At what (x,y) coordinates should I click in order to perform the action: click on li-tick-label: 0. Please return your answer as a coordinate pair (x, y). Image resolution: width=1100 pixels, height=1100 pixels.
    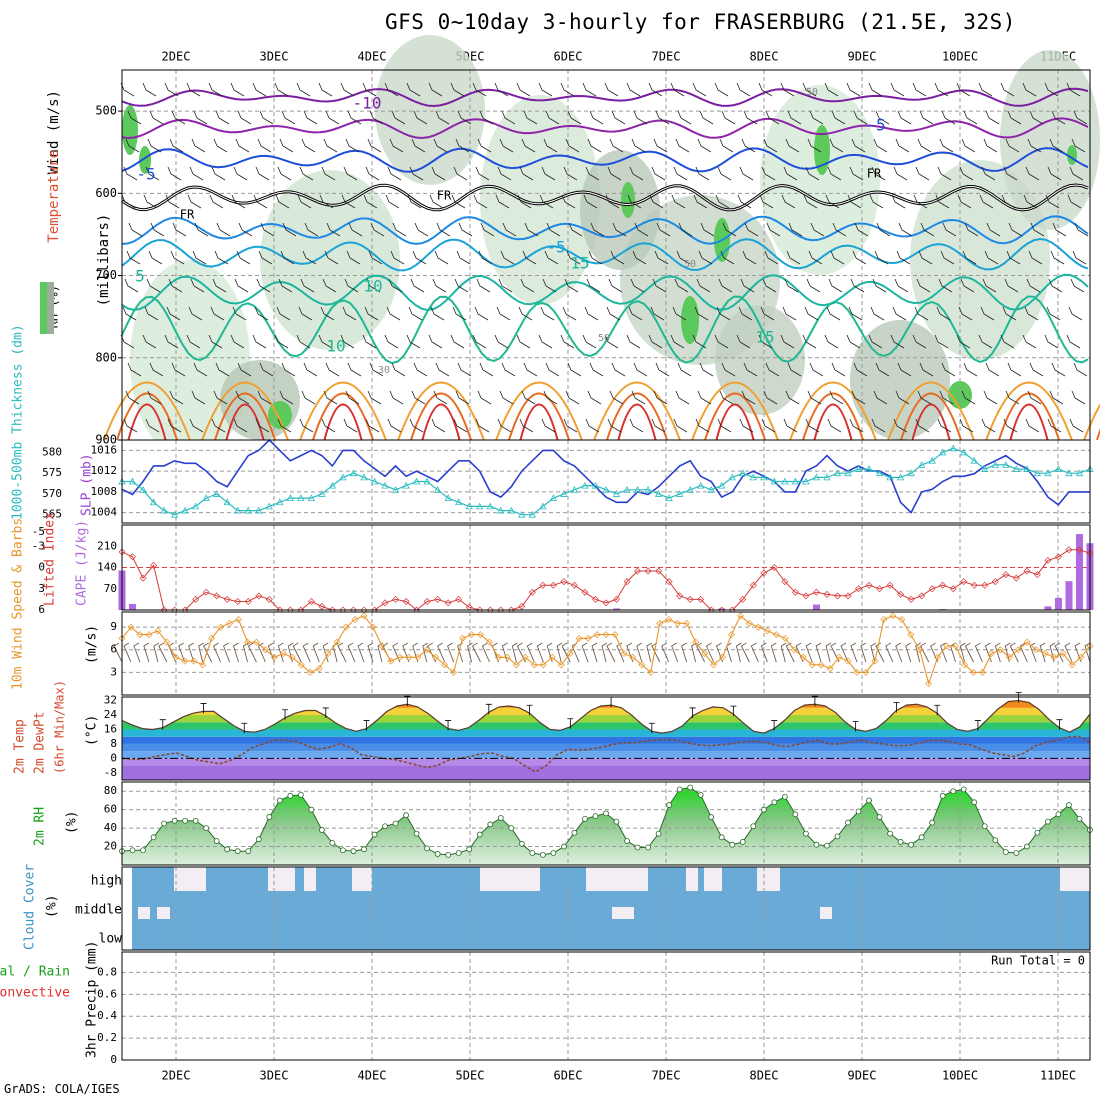
    Looking at the image, I should click on (41, 567).